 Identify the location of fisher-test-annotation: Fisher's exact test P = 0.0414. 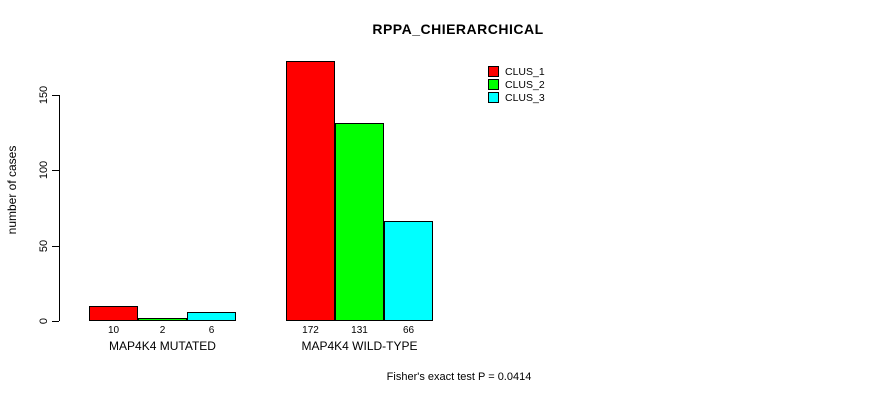
(459, 377).